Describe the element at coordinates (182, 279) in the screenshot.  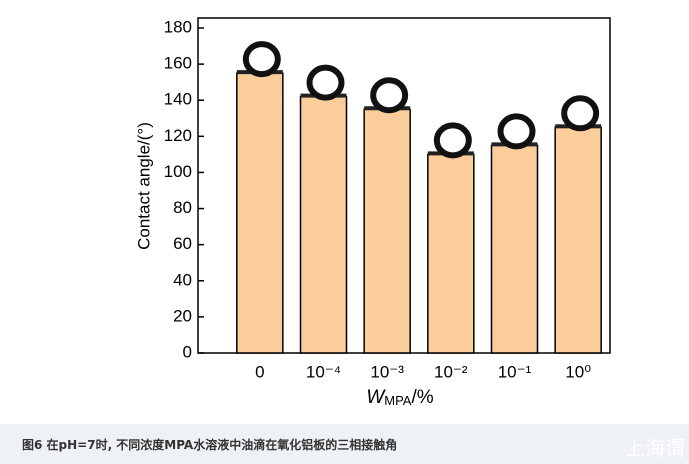
I see `y-tick-label: 40` at that location.